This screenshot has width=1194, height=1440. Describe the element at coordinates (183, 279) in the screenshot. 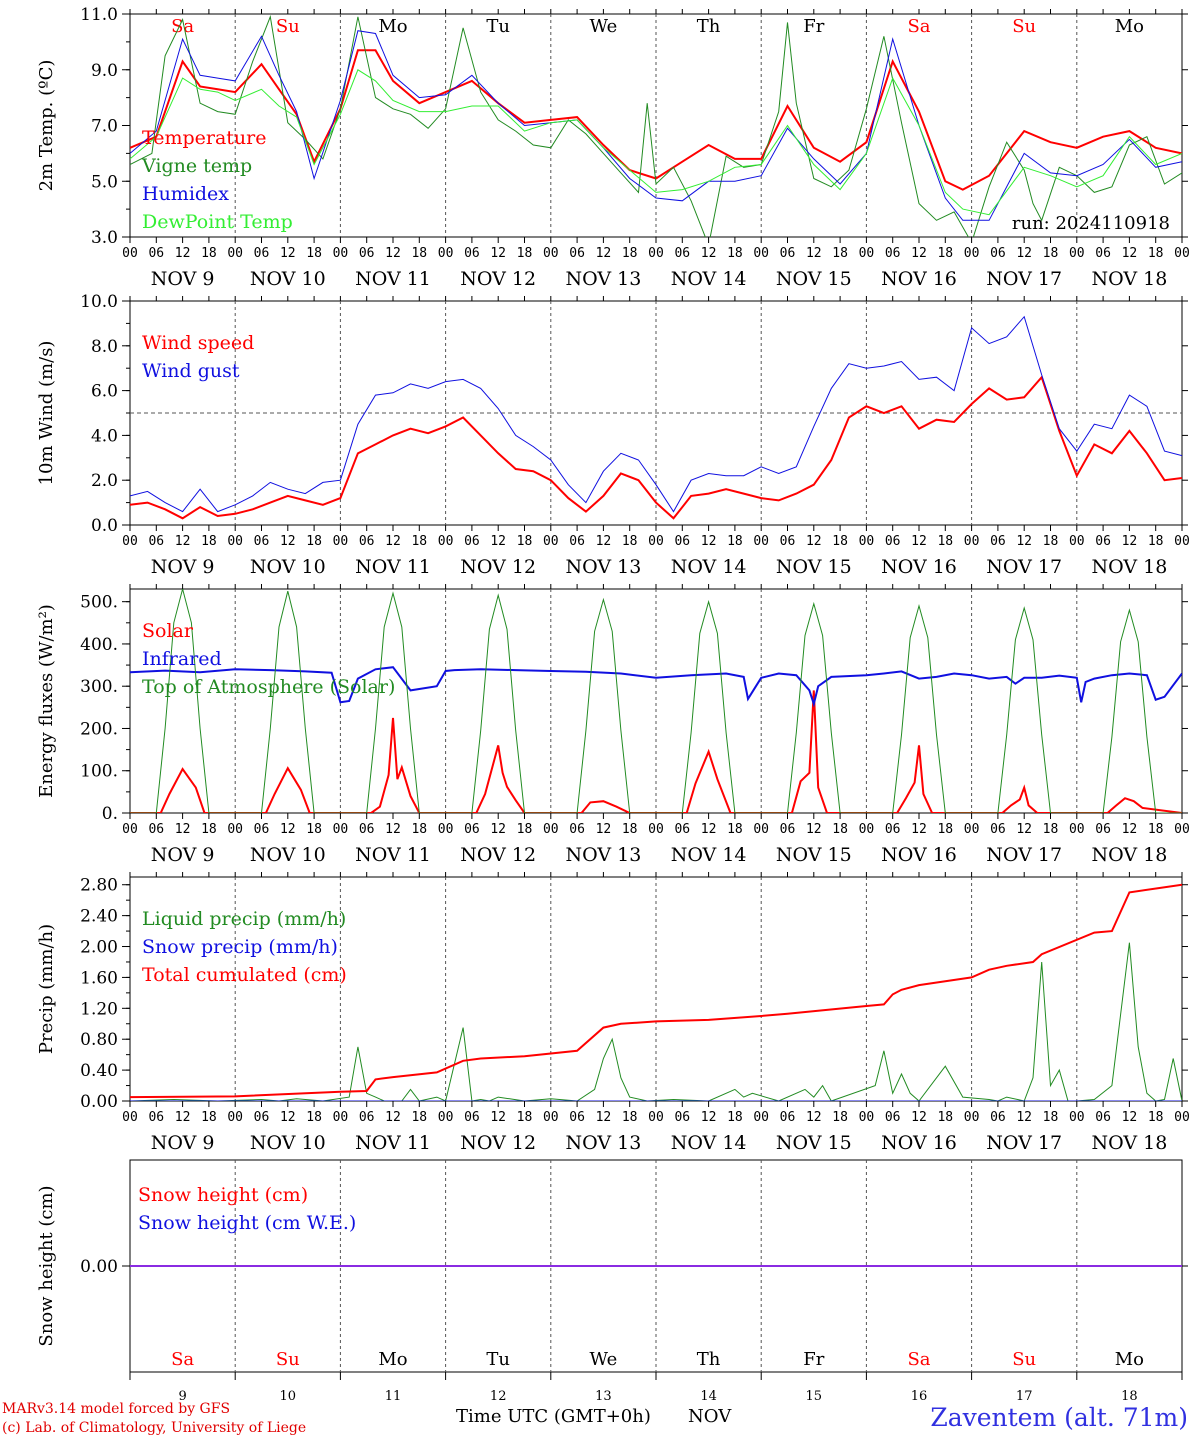

I see `date-label: NOV 9` at that location.